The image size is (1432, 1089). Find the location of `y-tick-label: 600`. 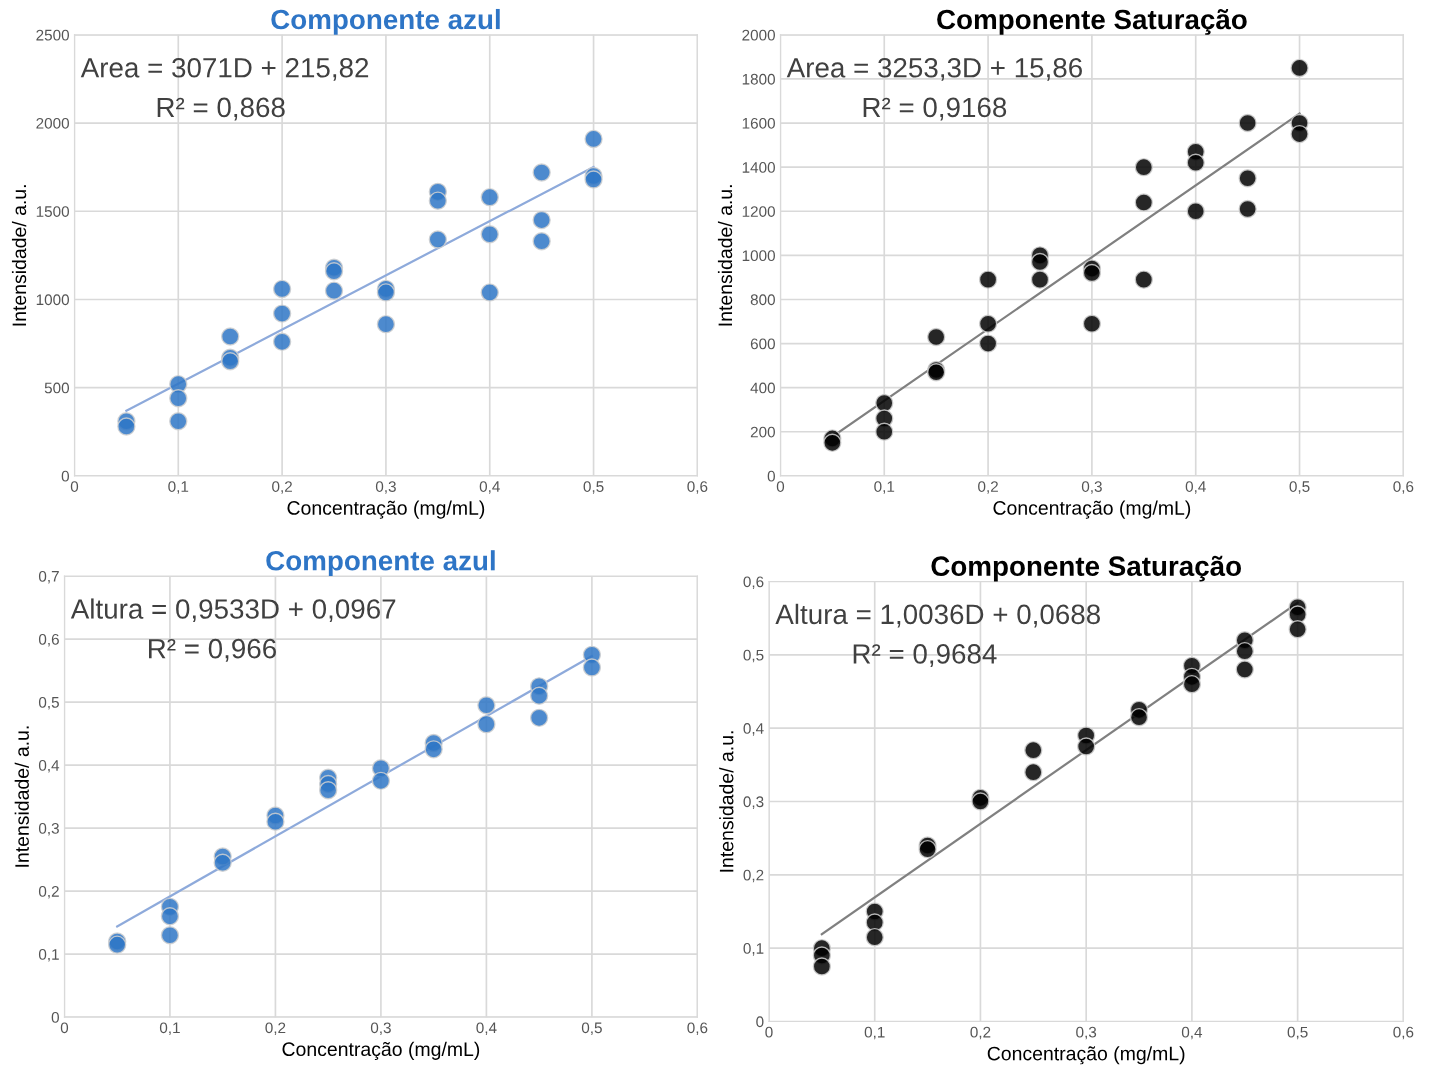

y-tick-label: 600 is located at coordinates (762, 344).